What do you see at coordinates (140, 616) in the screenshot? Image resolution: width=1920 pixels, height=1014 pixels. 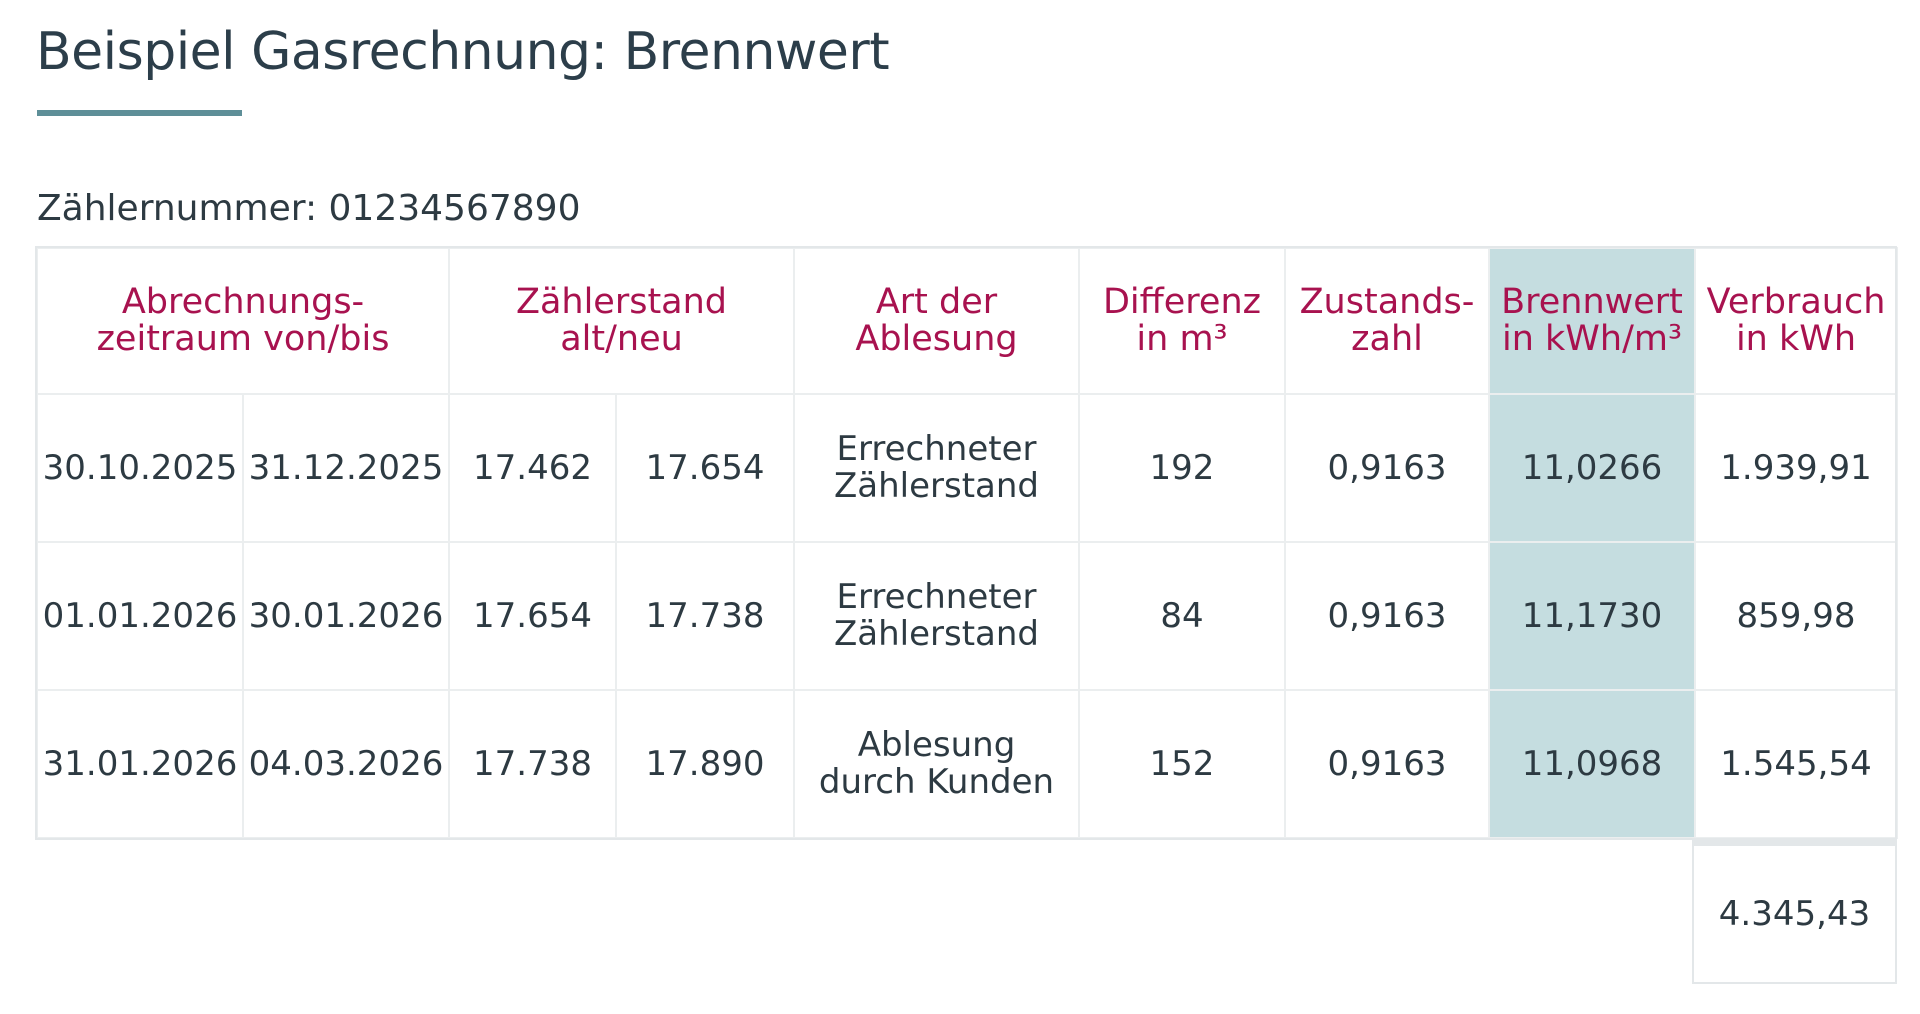 I see `cell-period-from: 01.01.2026` at bounding box center [140, 616].